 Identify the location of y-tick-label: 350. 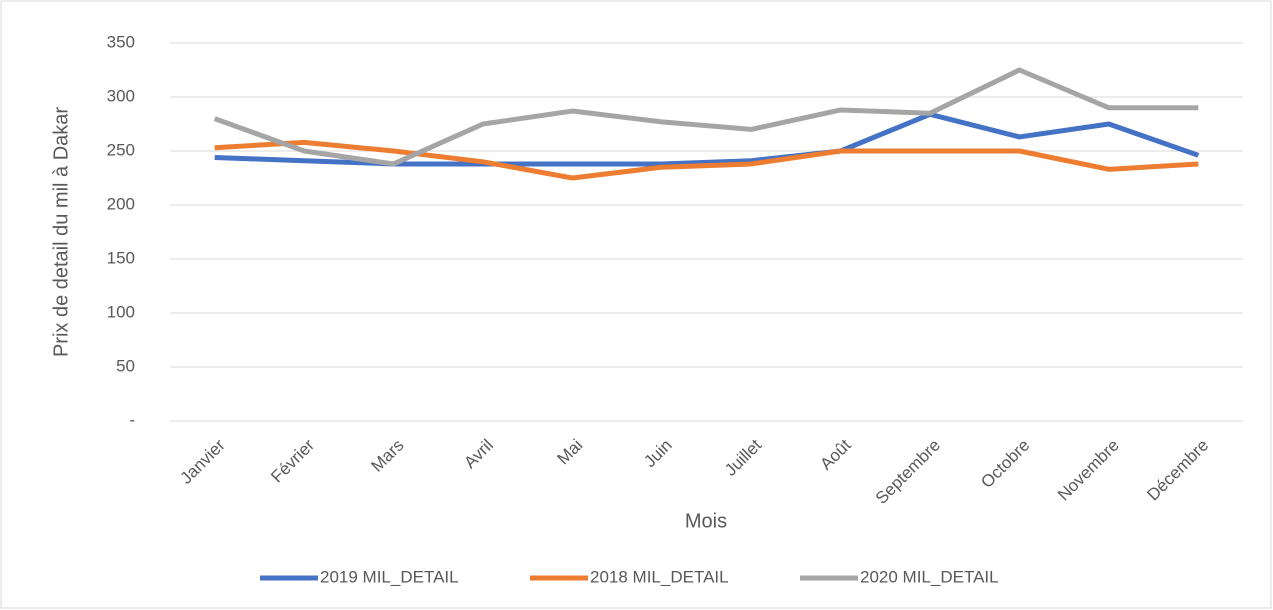
(121, 41).